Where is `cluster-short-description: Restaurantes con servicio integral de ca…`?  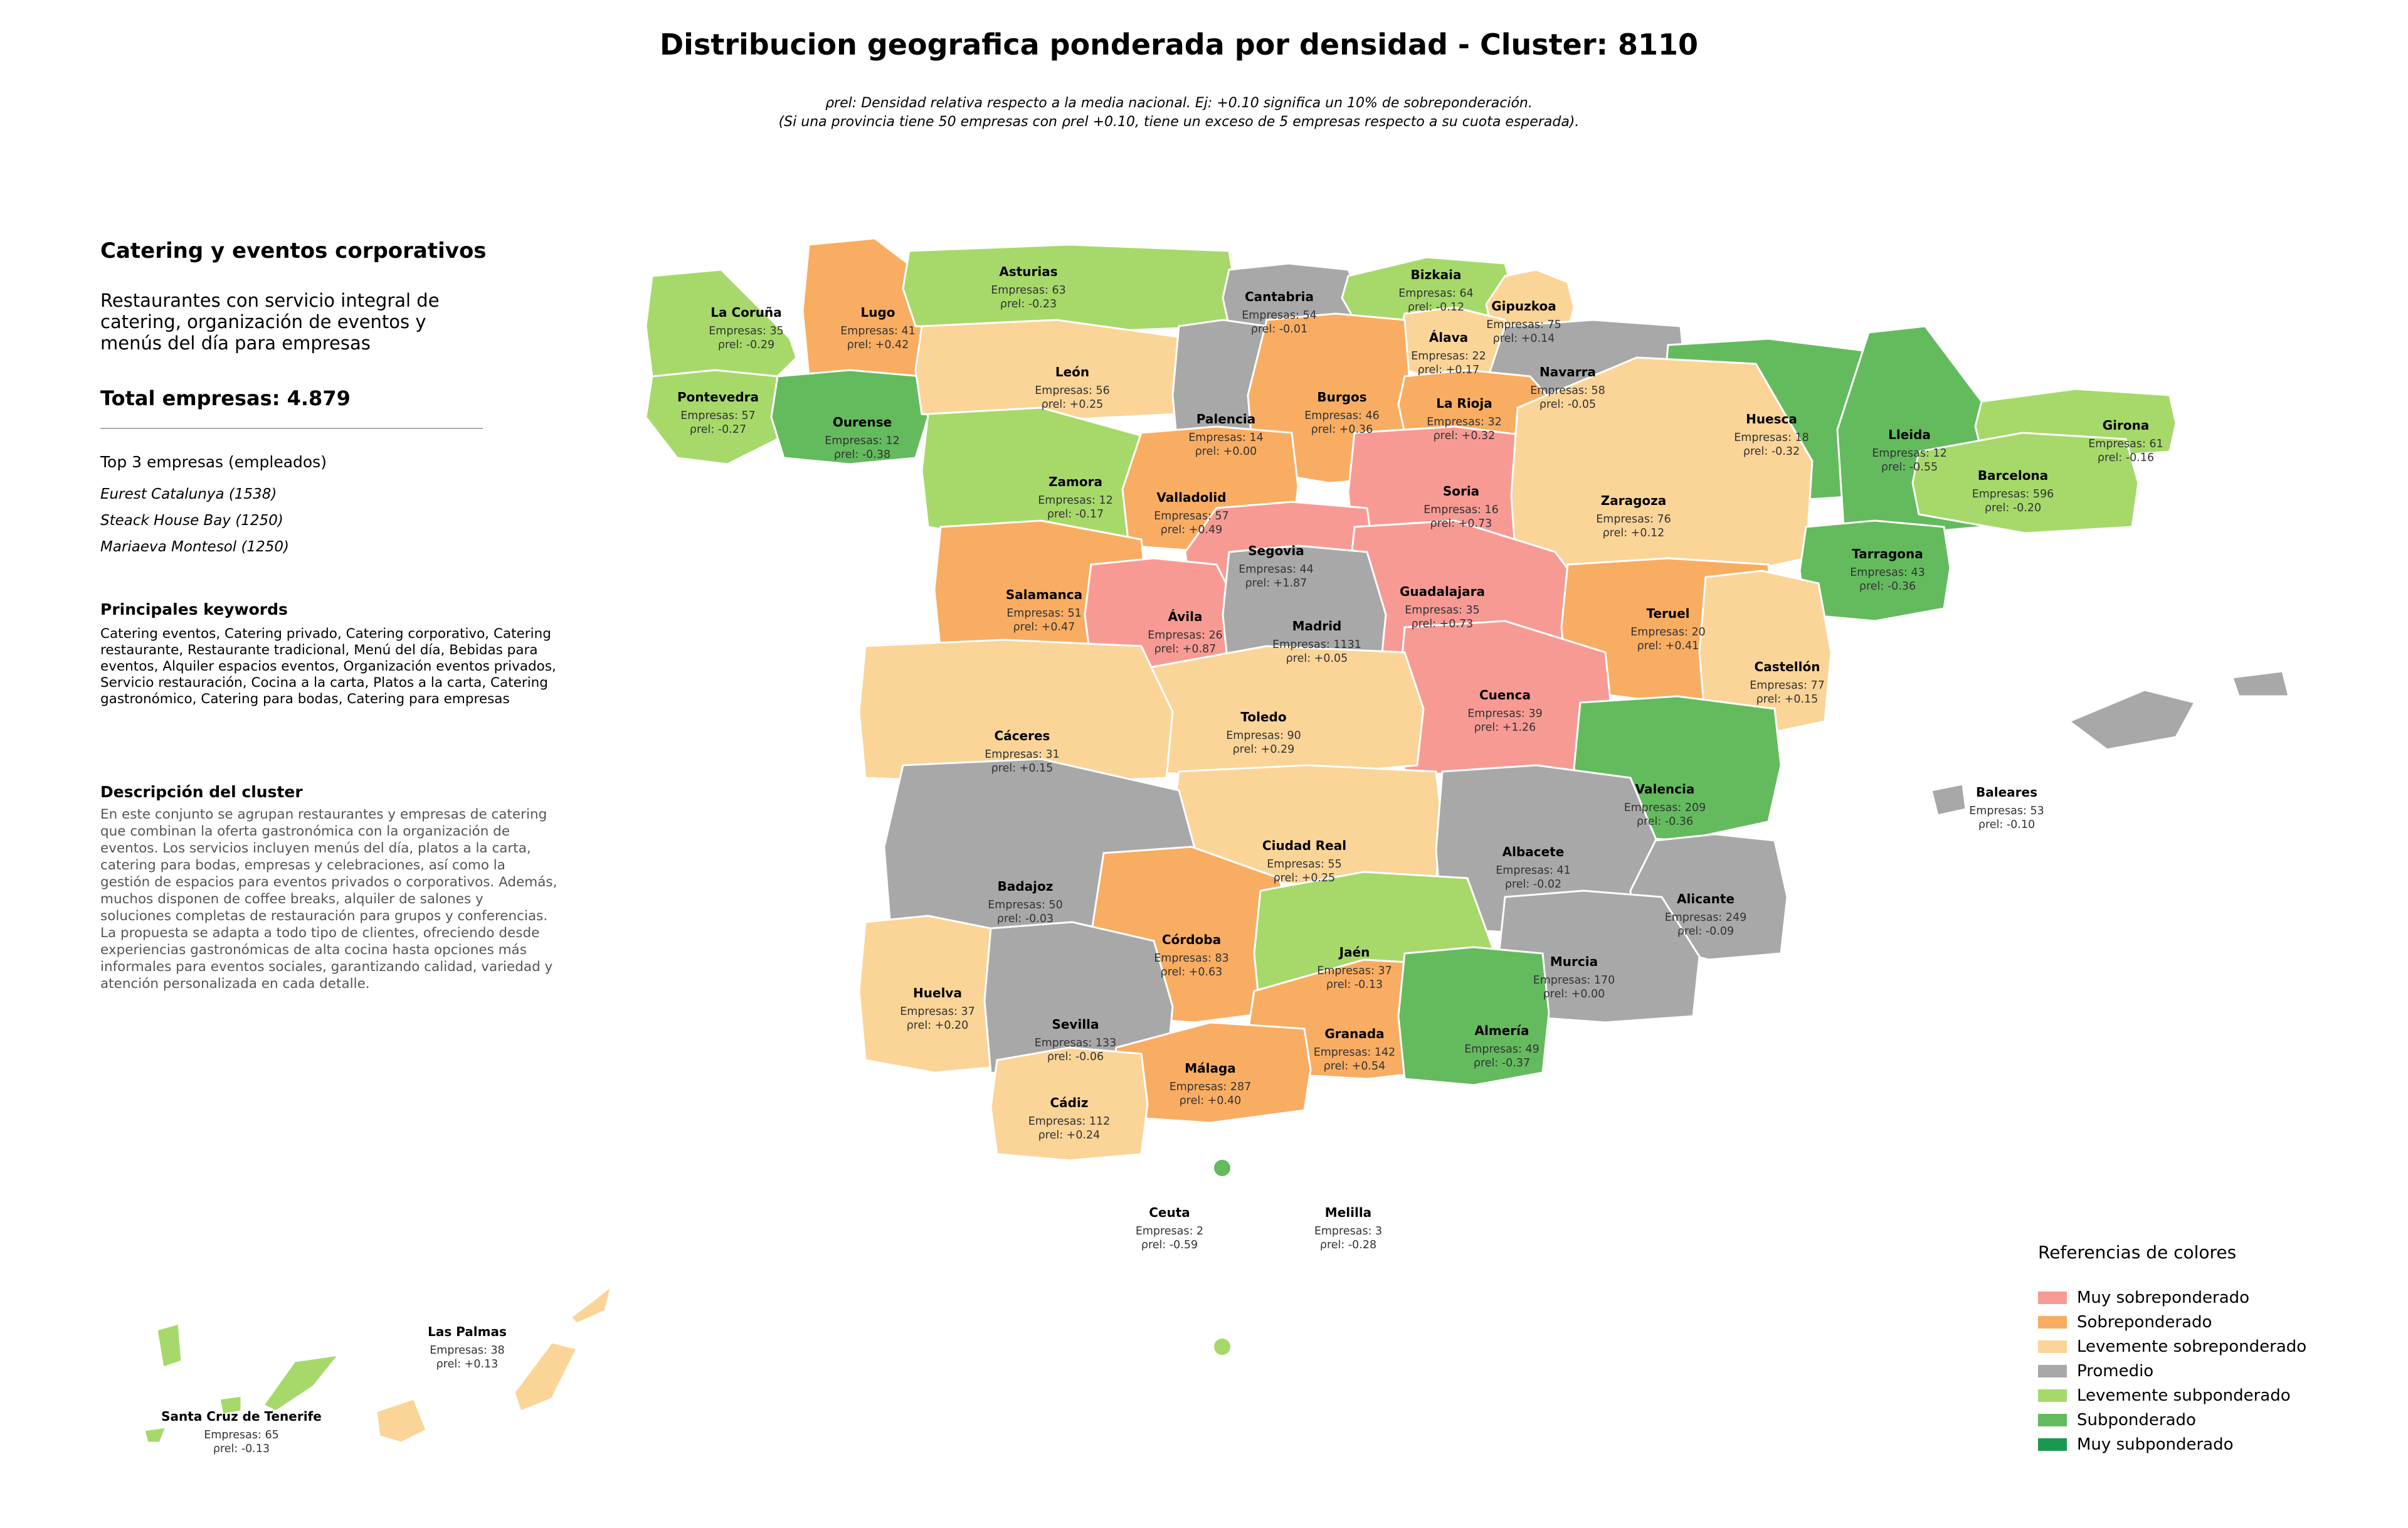
cluster-short-description: Restaurantes con servicio integral de ca… is located at coordinates (270, 322).